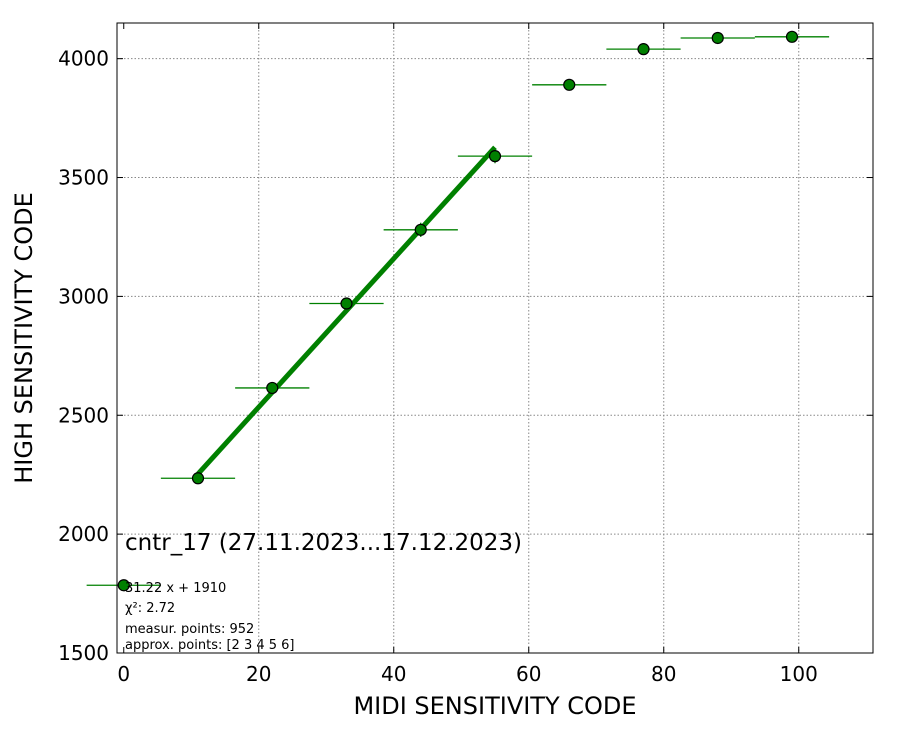  I want to click on measur-points-label: measur. points: 952, so click(189, 629).